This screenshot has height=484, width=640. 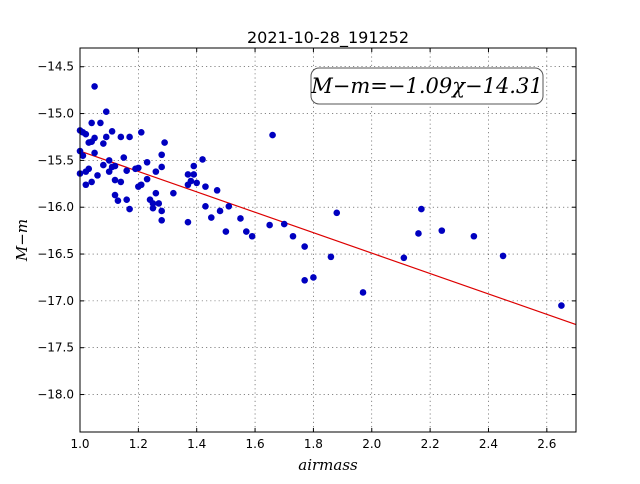 What do you see at coordinates (430, 444) in the screenshot?
I see `x-tick-label: 2.2` at bounding box center [430, 444].